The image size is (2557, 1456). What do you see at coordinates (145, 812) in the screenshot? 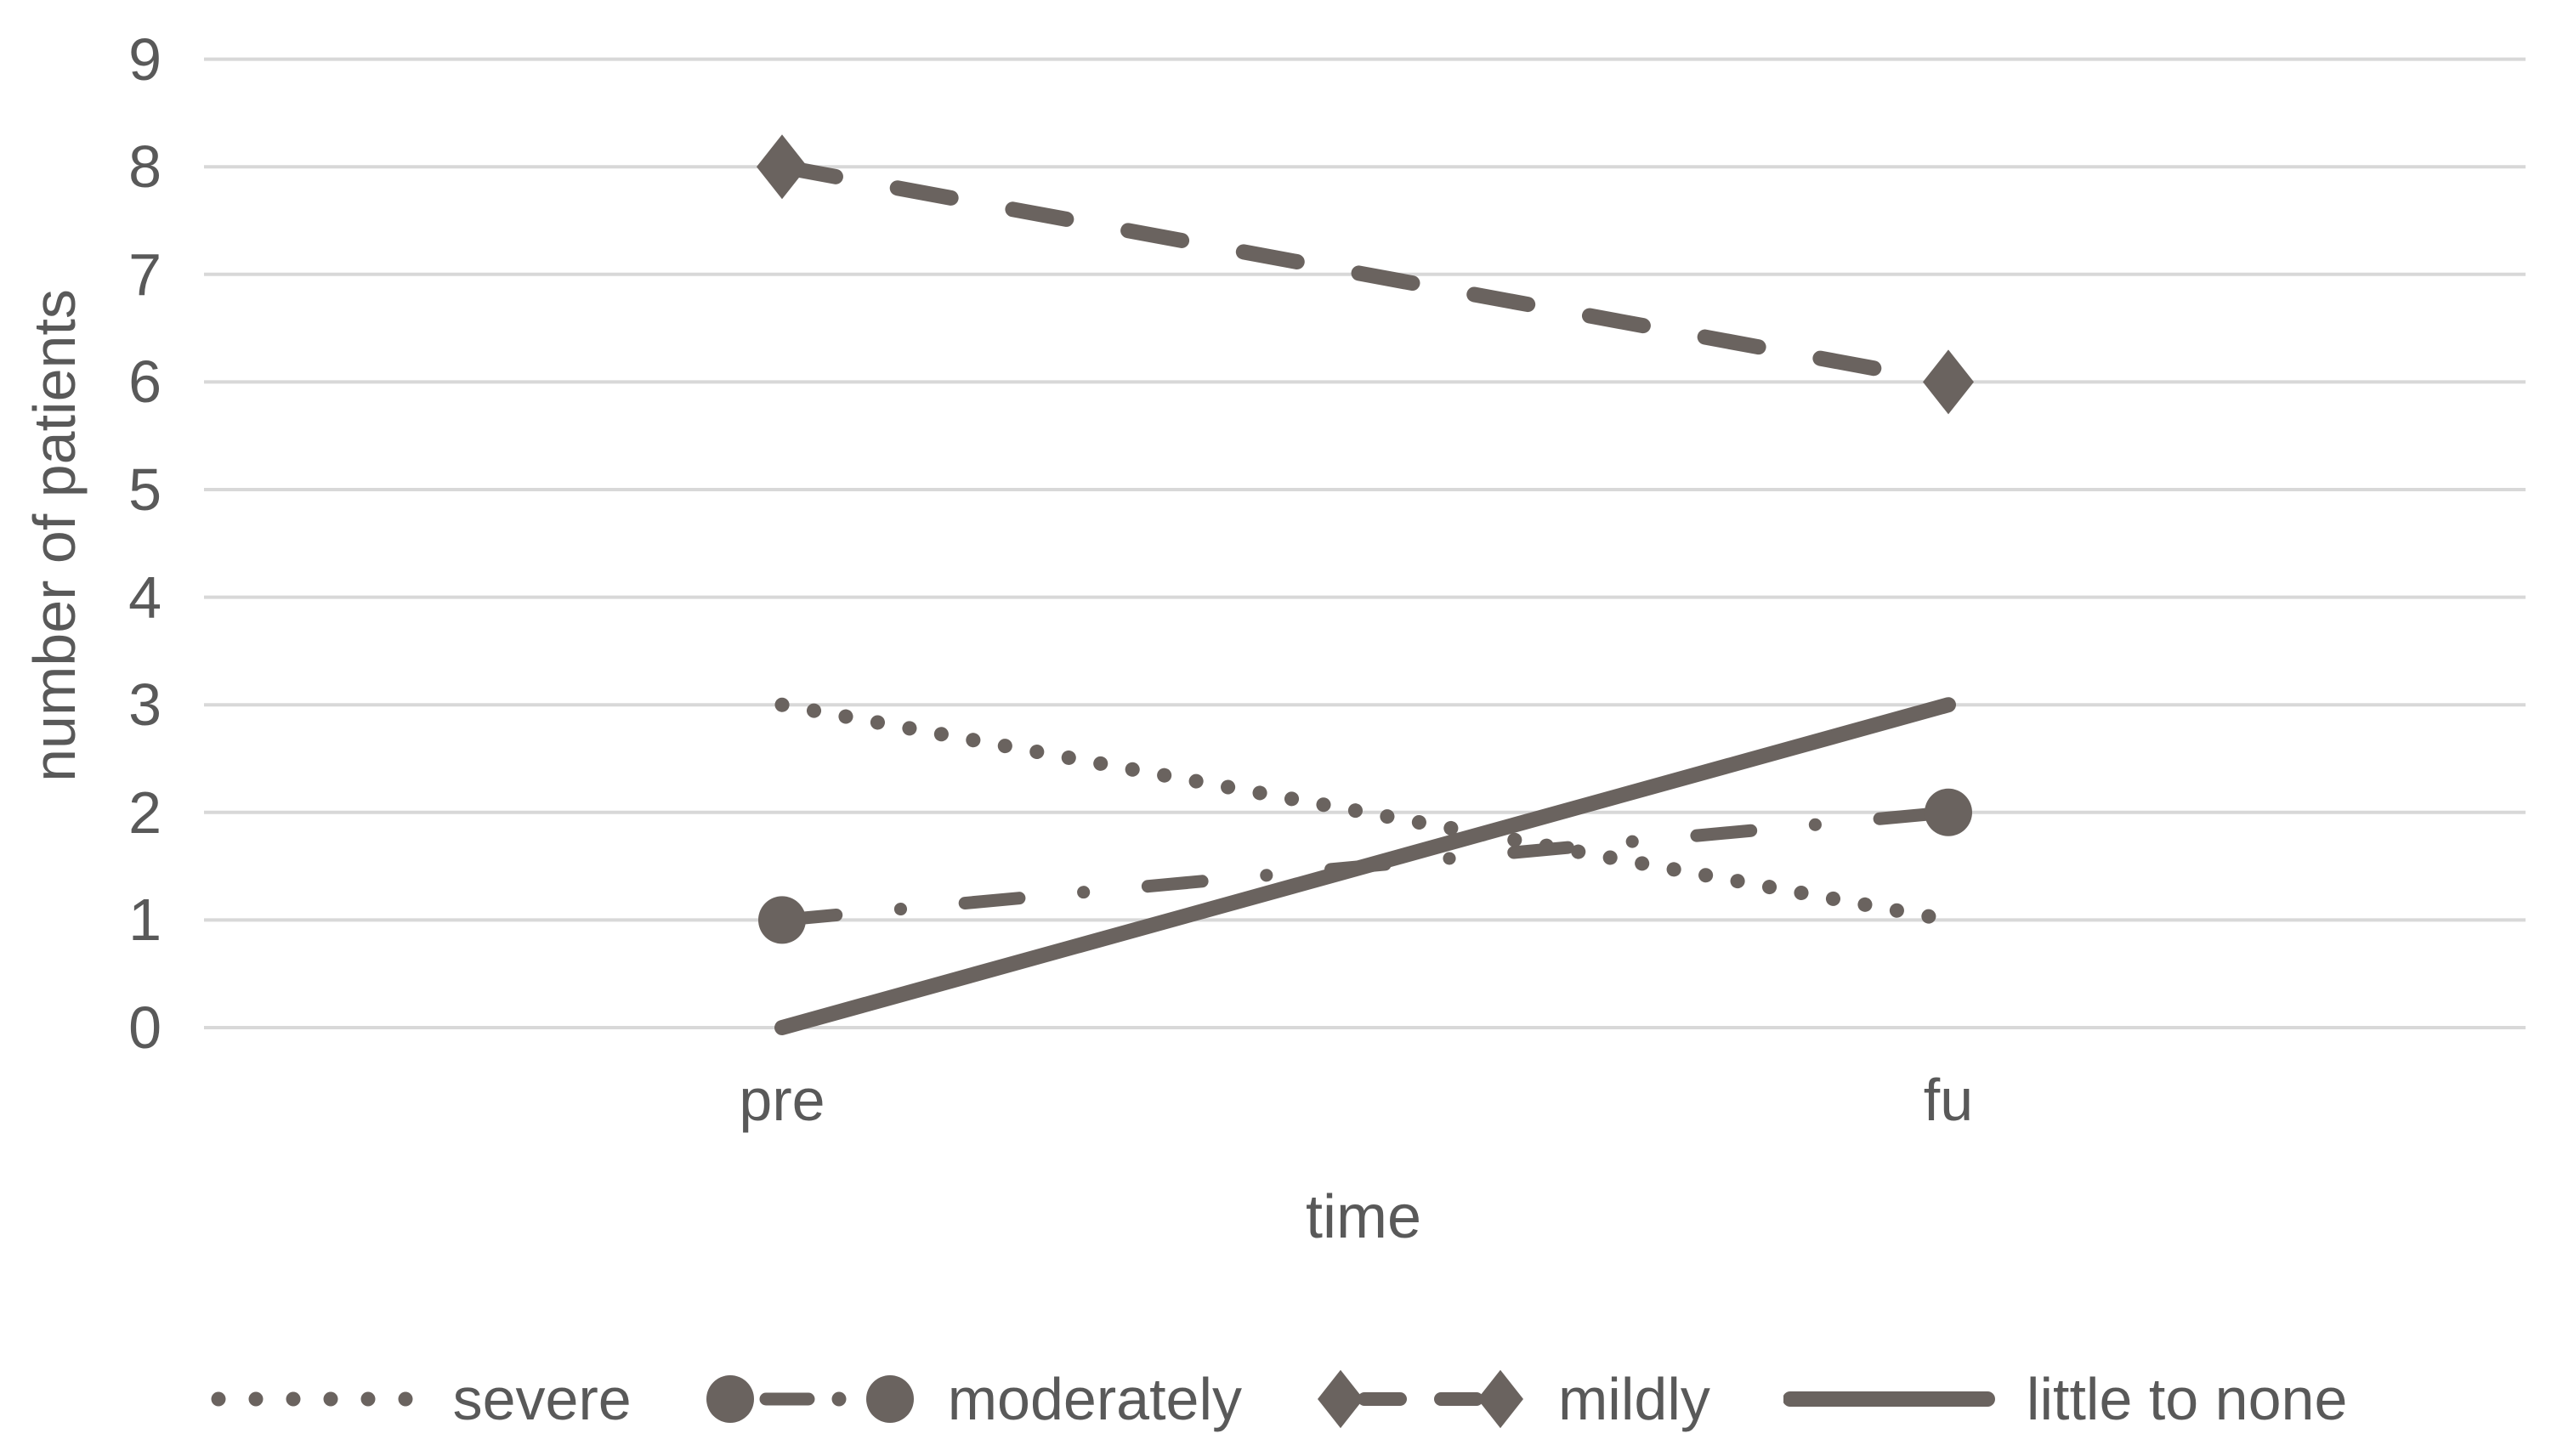
I see `y-tick-label: 2` at bounding box center [145, 812].